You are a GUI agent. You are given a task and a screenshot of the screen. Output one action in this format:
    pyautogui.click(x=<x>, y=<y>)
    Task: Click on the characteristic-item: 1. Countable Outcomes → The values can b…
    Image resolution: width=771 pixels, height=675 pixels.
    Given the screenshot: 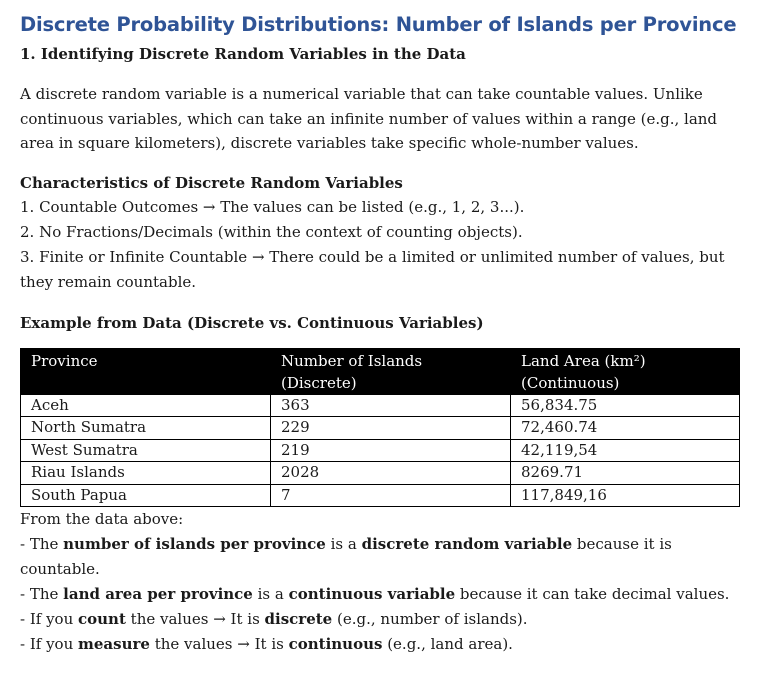 What is the action you would take?
    pyautogui.click(x=272, y=206)
    